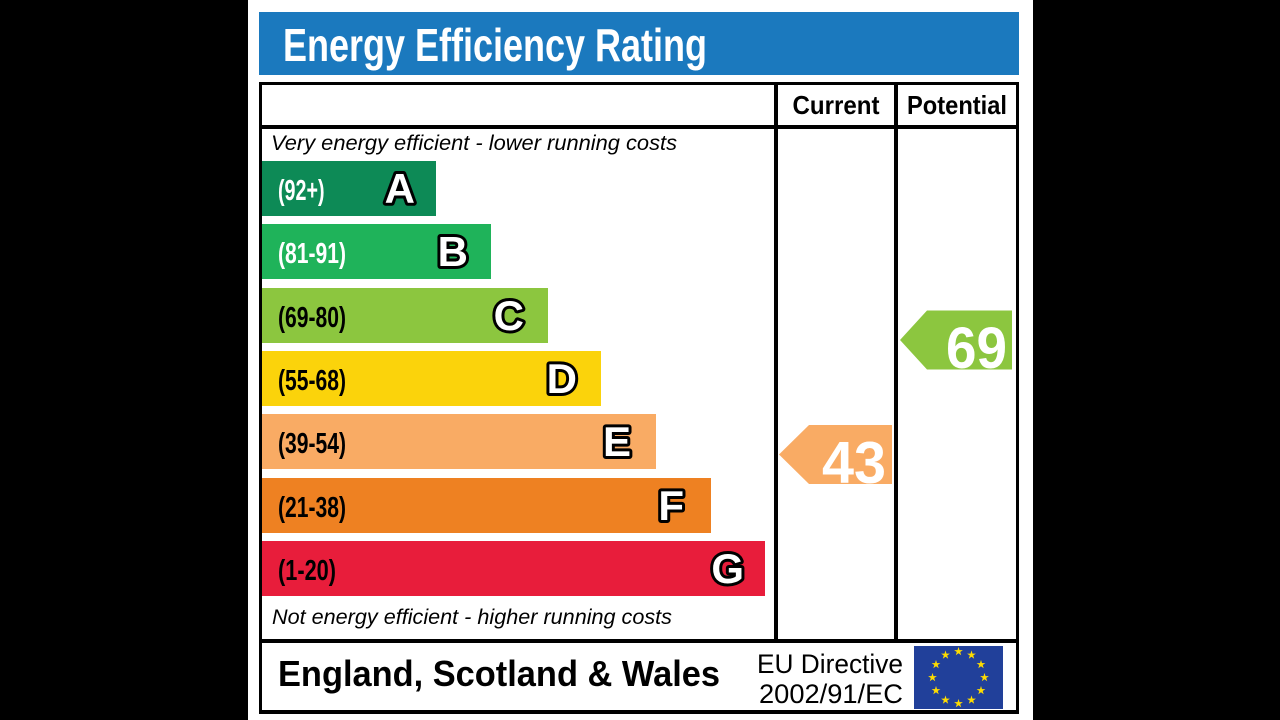 The image size is (1280, 720). What do you see at coordinates (727, 568) in the screenshot?
I see `svg-text: G` at bounding box center [727, 568].